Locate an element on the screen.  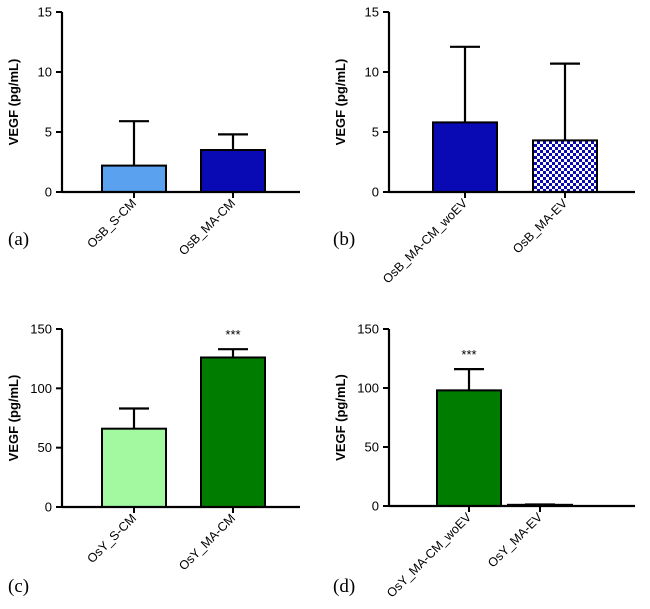
panel-label: (b) is located at coordinates (344, 239).